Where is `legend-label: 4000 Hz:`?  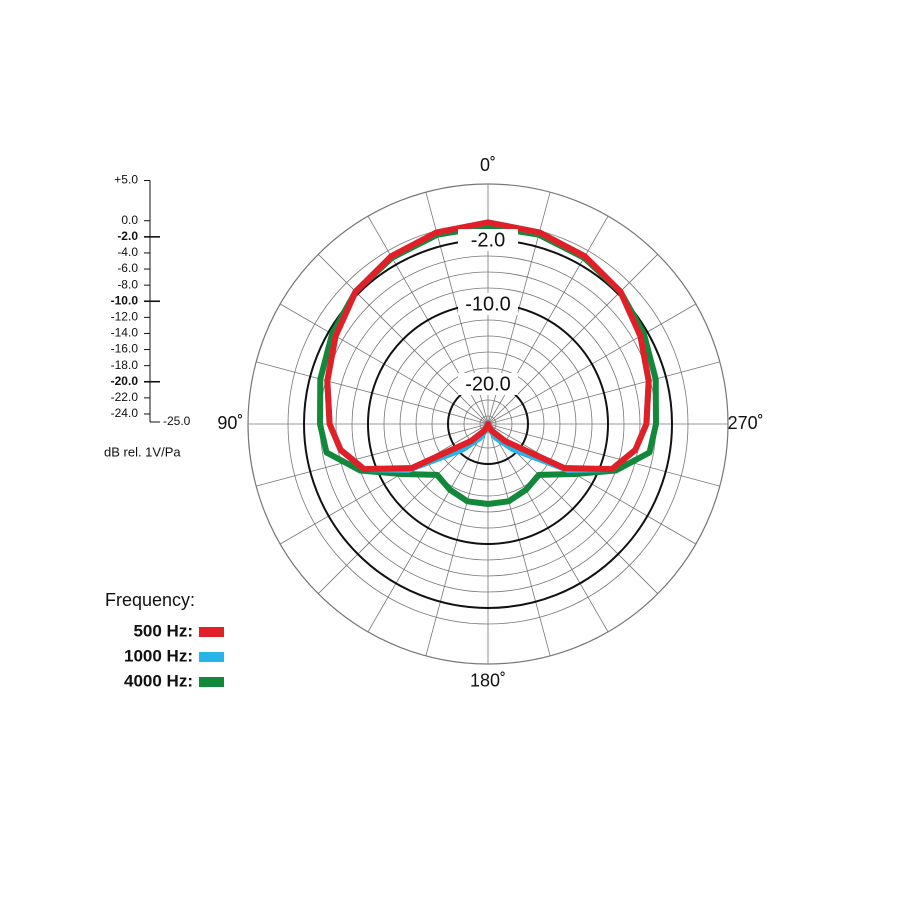 legend-label: 4000 Hz: is located at coordinates (158, 680).